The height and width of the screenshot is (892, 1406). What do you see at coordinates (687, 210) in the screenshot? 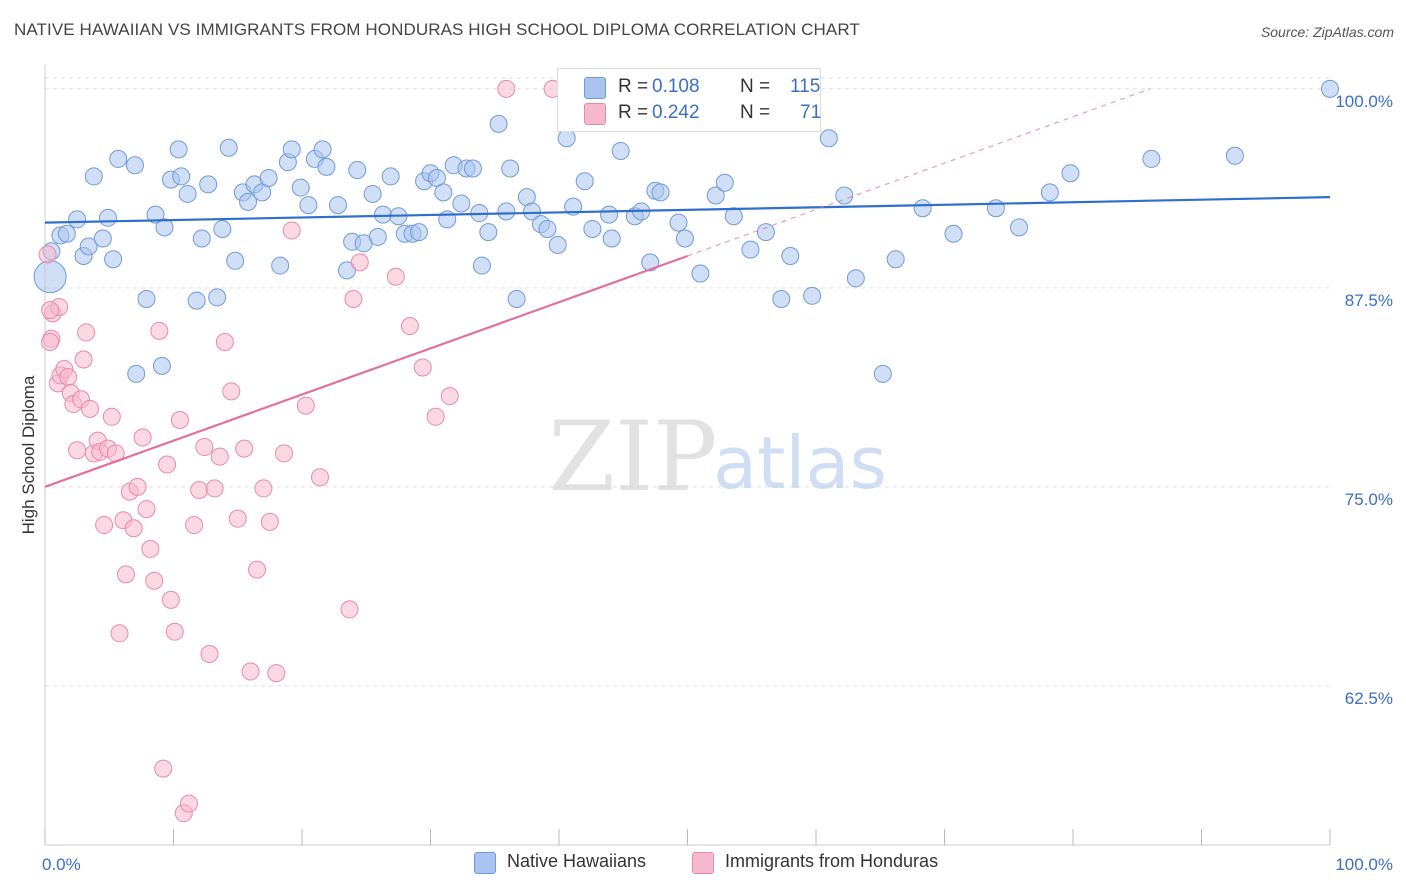
I see `native-hawaiians-trendline` at bounding box center [687, 210].